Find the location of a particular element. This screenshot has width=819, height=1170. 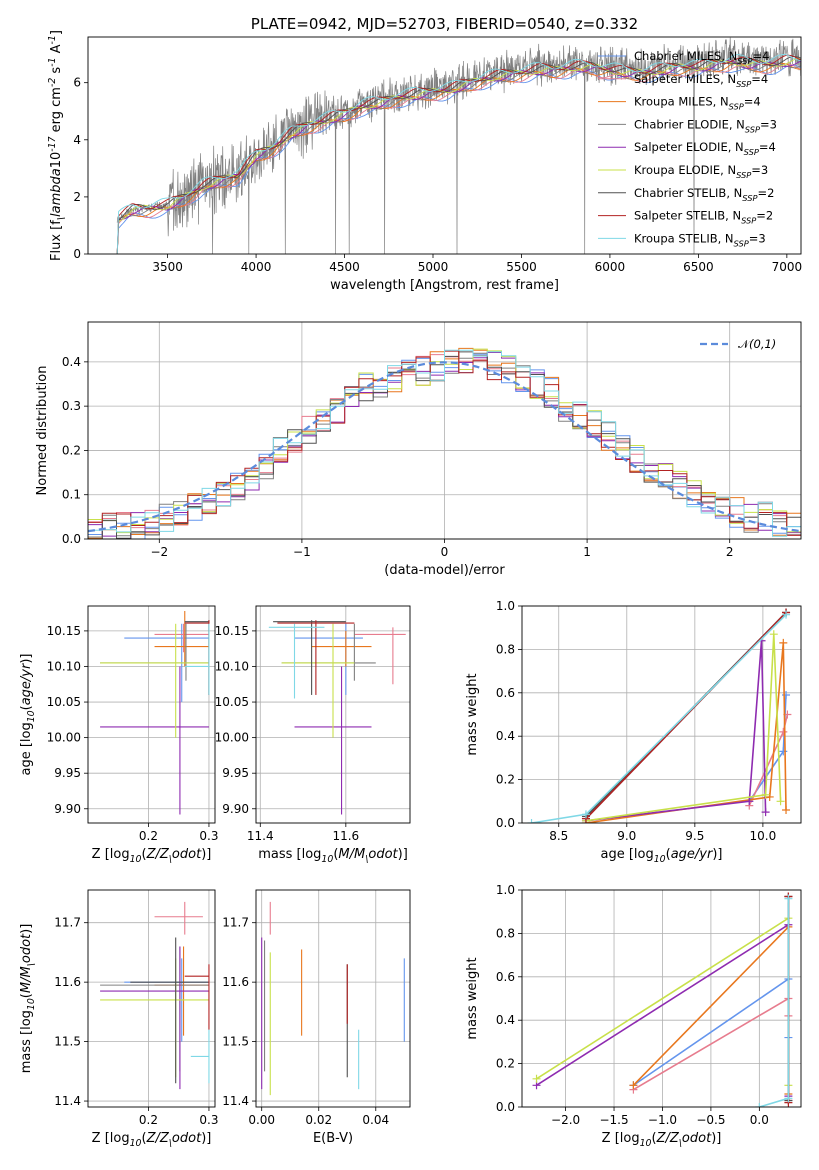

label-part: M/M is located at coordinates (26, 979).